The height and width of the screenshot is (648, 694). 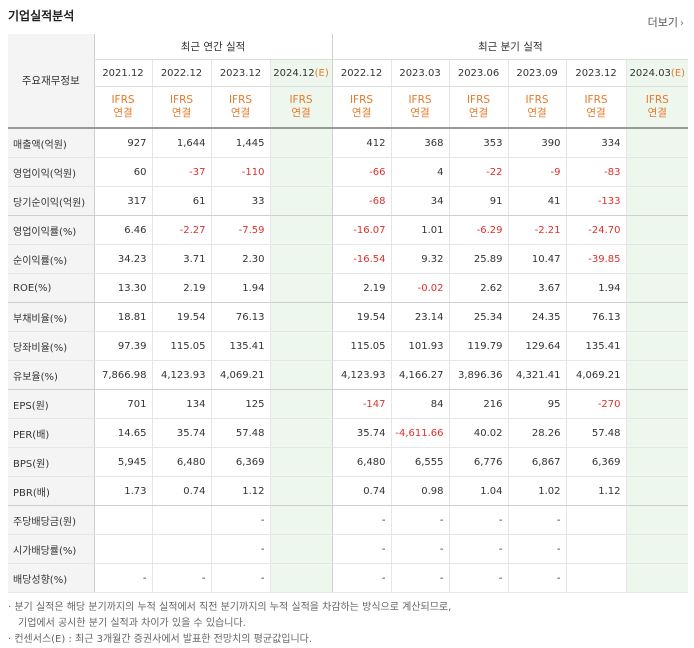 What do you see at coordinates (301, 73) in the screenshot?
I see `annual-period: 2024.12(E)` at bounding box center [301, 73].